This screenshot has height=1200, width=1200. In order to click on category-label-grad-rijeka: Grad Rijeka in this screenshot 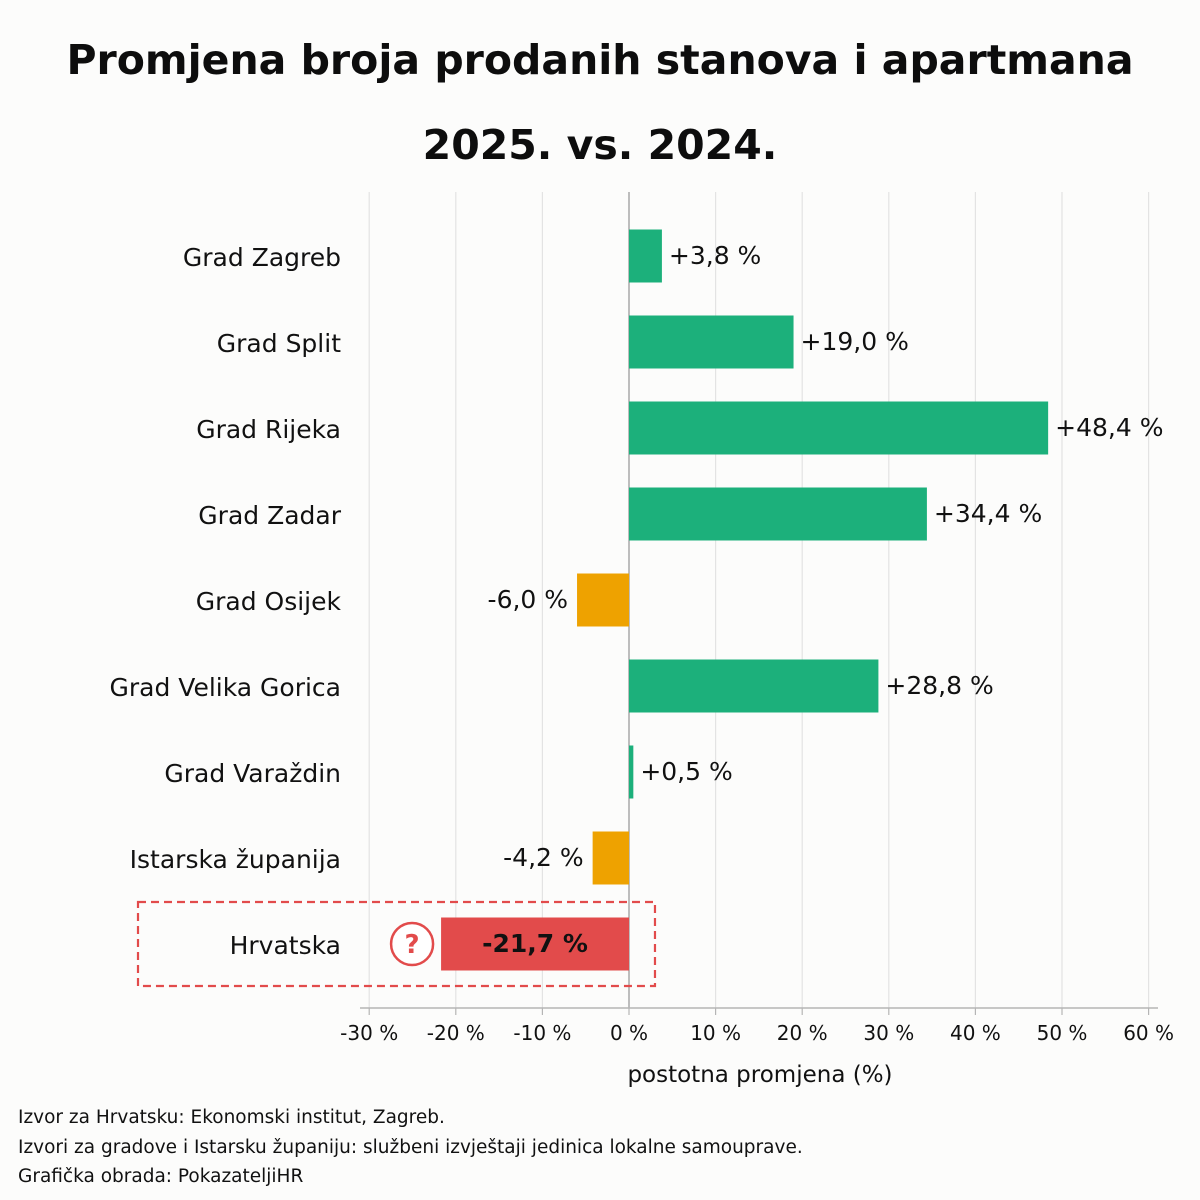, I will do `click(268, 429)`.